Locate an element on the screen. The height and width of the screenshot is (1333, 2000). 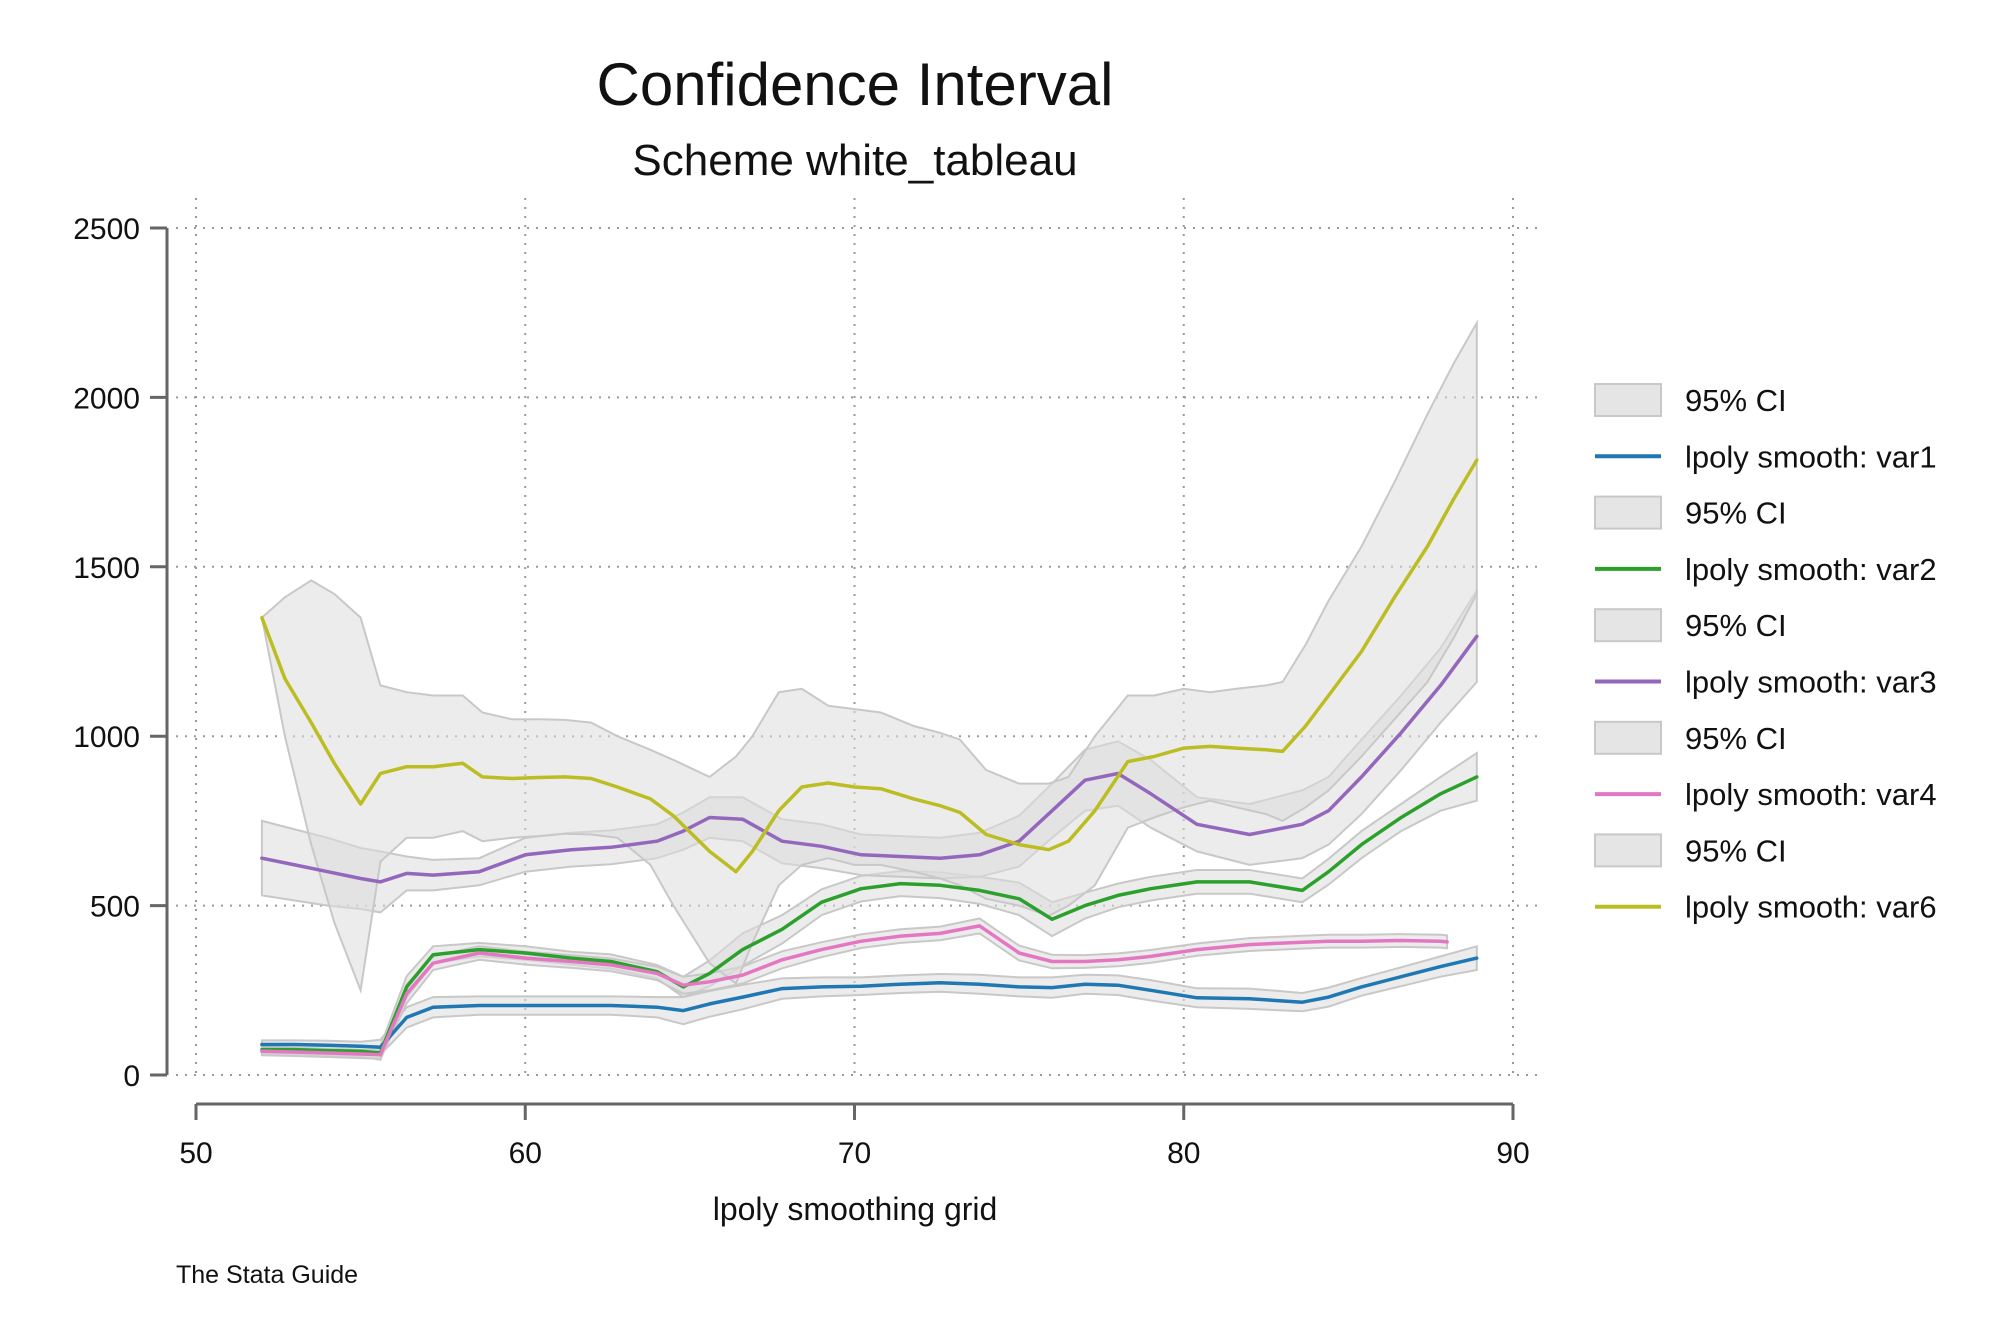
y-tick-label-1500: 1500 is located at coordinates (106, 568).